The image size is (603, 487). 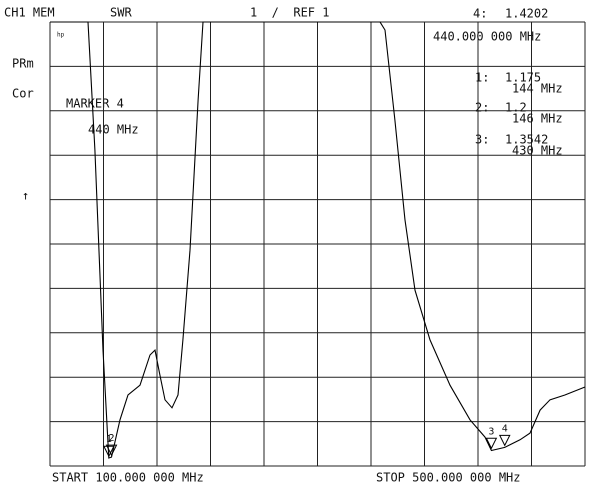 I want to click on channel: CH1 MEM, so click(x=29, y=13).